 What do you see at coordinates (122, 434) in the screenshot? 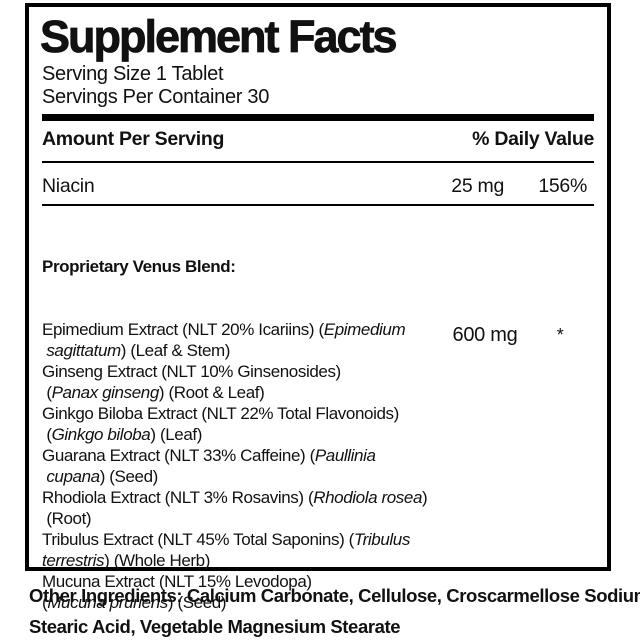
I see `blend-line: (Ginkgo biloba) (Leaf)` at bounding box center [122, 434].